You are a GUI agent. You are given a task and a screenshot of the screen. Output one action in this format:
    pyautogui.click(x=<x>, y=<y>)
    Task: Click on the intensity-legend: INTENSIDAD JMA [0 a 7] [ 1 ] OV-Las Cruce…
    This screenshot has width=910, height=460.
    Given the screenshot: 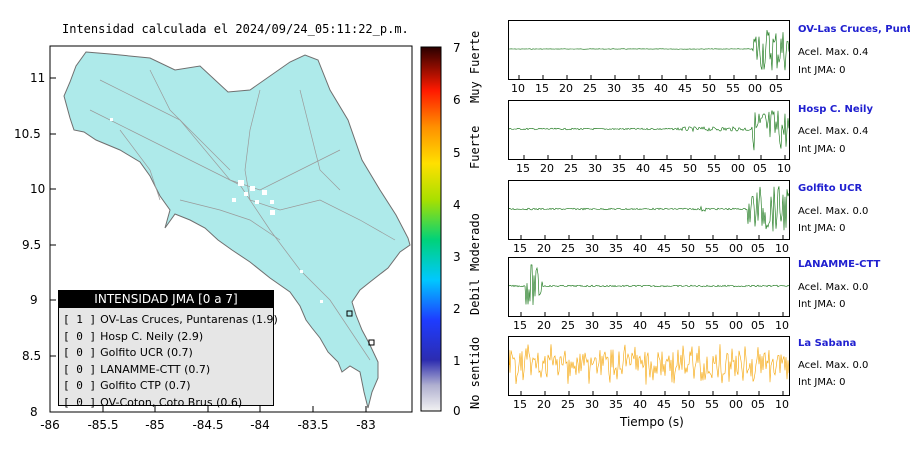 What is the action you would take?
    pyautogui.click(x=168, y=349)
    